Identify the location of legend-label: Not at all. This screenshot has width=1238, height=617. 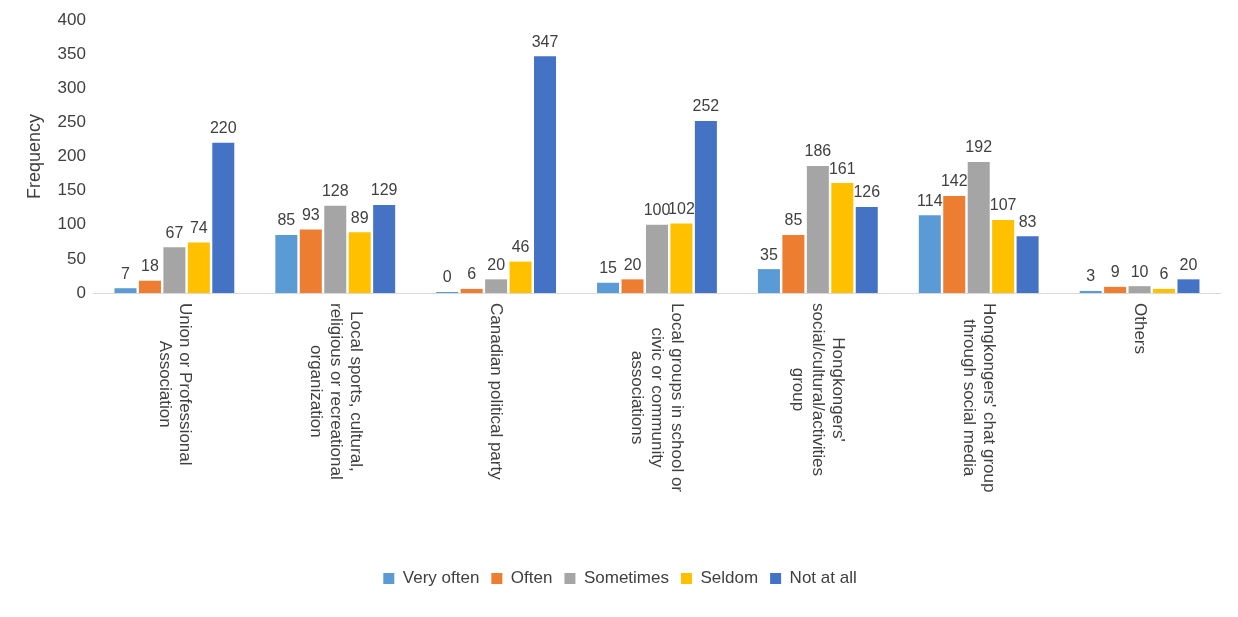
(823, 578).